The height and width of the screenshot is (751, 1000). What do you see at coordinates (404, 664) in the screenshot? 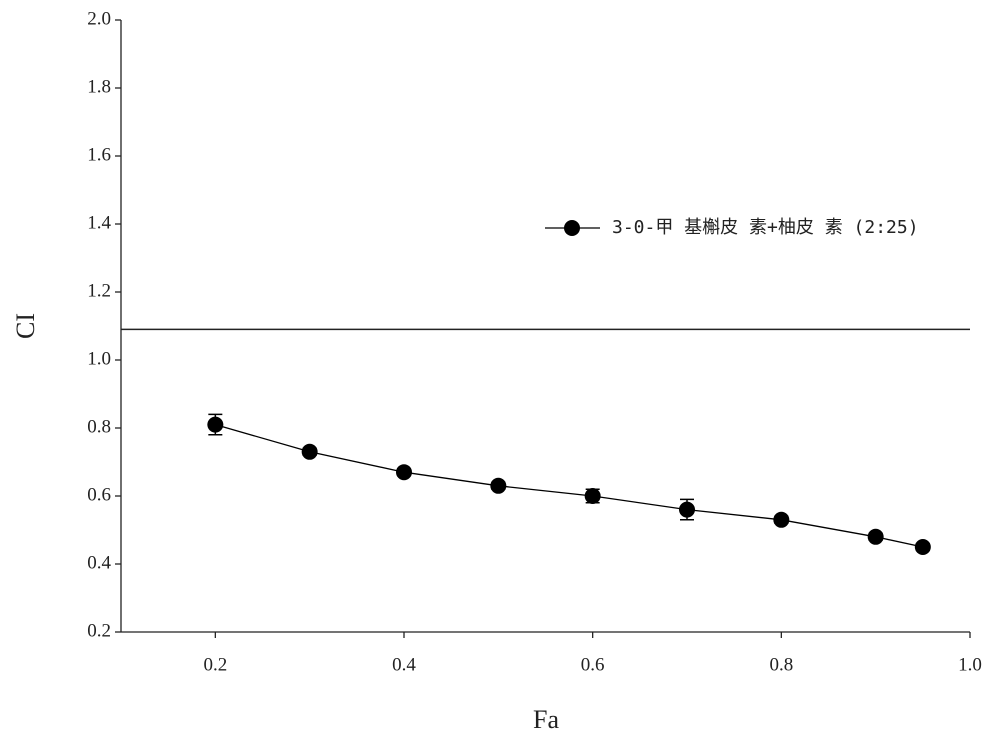
I see `x-tick-label: 0.4` at bounding box center [404, 664].